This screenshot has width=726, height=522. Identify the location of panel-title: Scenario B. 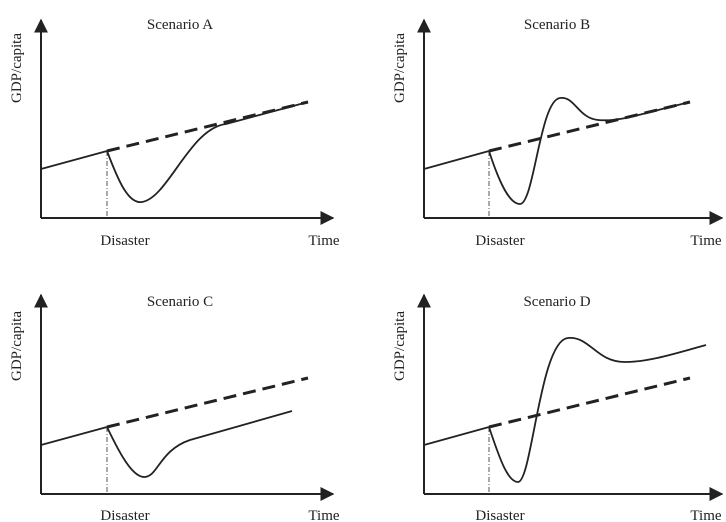
(557, 25).